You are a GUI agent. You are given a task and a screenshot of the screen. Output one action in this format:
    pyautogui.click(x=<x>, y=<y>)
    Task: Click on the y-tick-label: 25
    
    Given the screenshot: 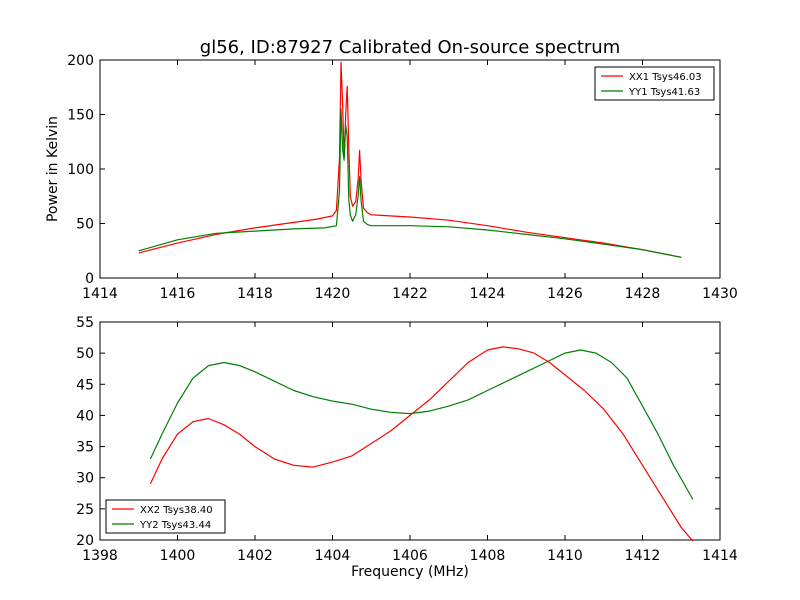 What is the action you would take?
    pyautogui.click(x=85, y=510)
    